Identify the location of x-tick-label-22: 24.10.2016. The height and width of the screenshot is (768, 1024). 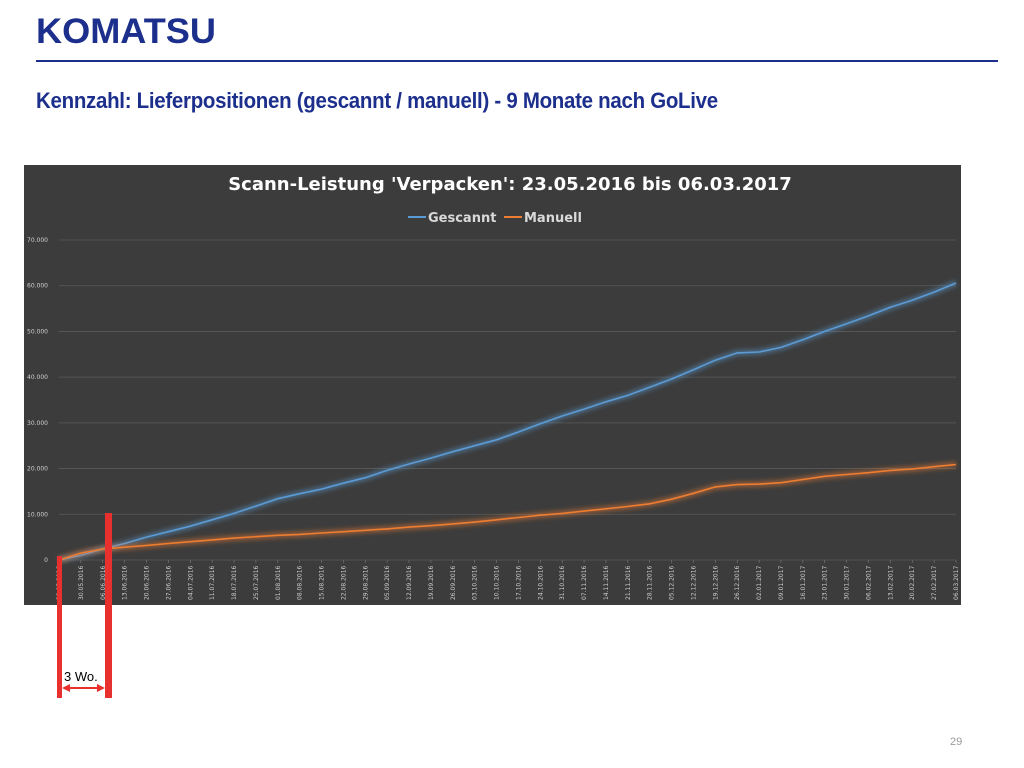
(540, 582).